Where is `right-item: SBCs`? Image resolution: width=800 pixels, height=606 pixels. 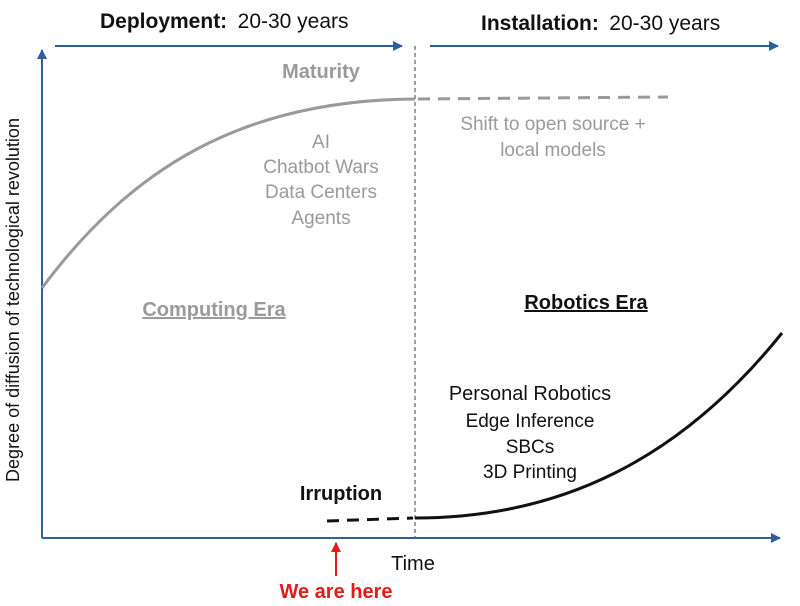 right-item: SBCs is located at coordinates (530, 447).